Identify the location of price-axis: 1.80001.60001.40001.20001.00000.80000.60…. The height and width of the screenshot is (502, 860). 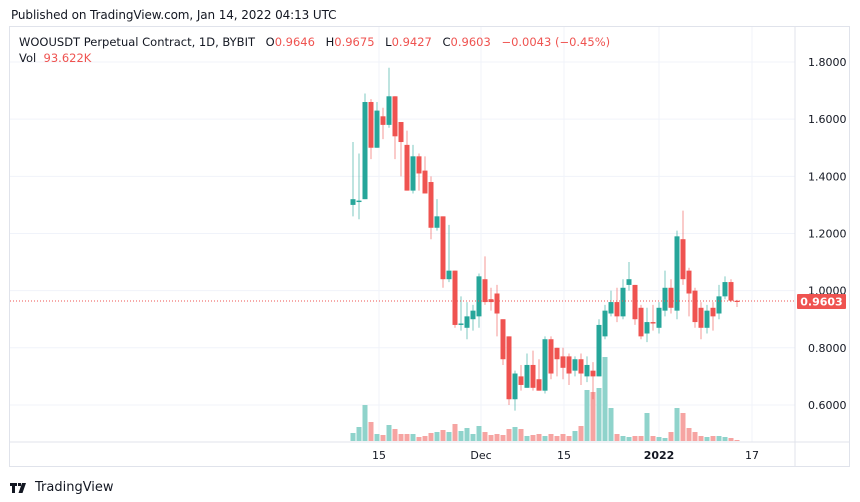
(827, 234).